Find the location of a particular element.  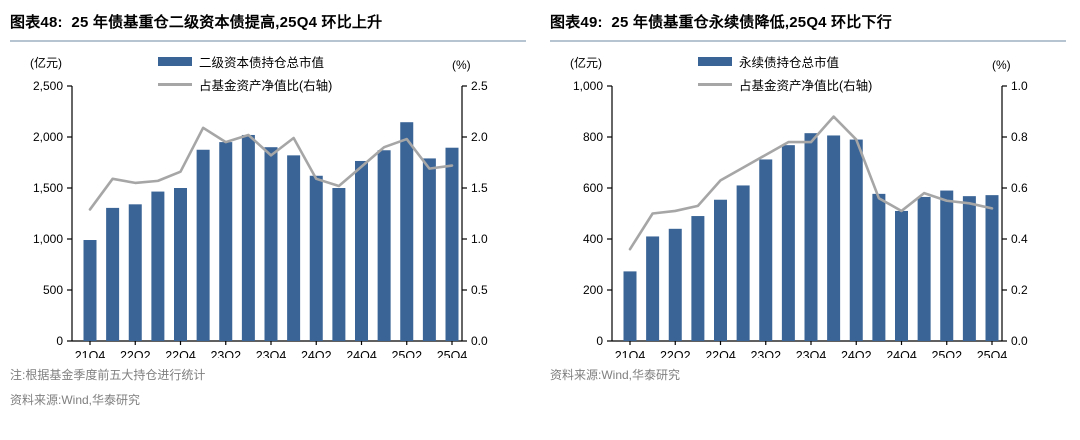

bar-23Q4 is located at coordinates (811, 237).